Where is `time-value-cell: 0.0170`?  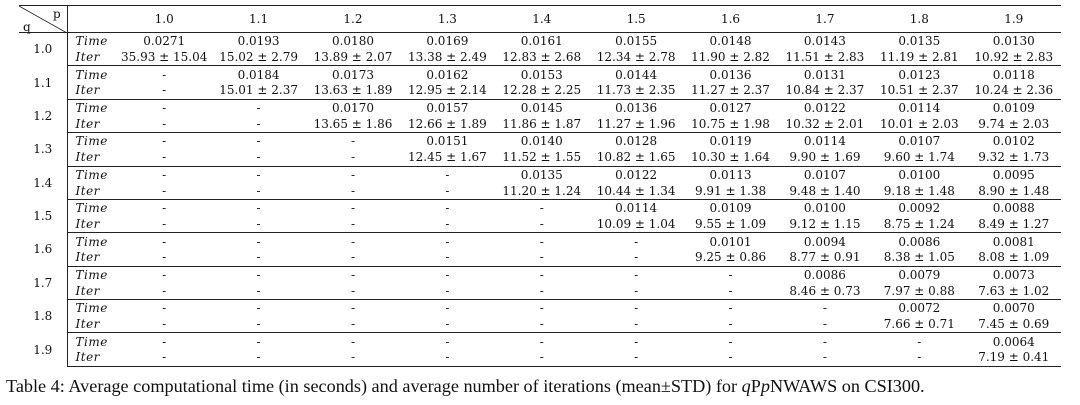 time-value-cell: 0.0170 is located at coordinates (352, 108).